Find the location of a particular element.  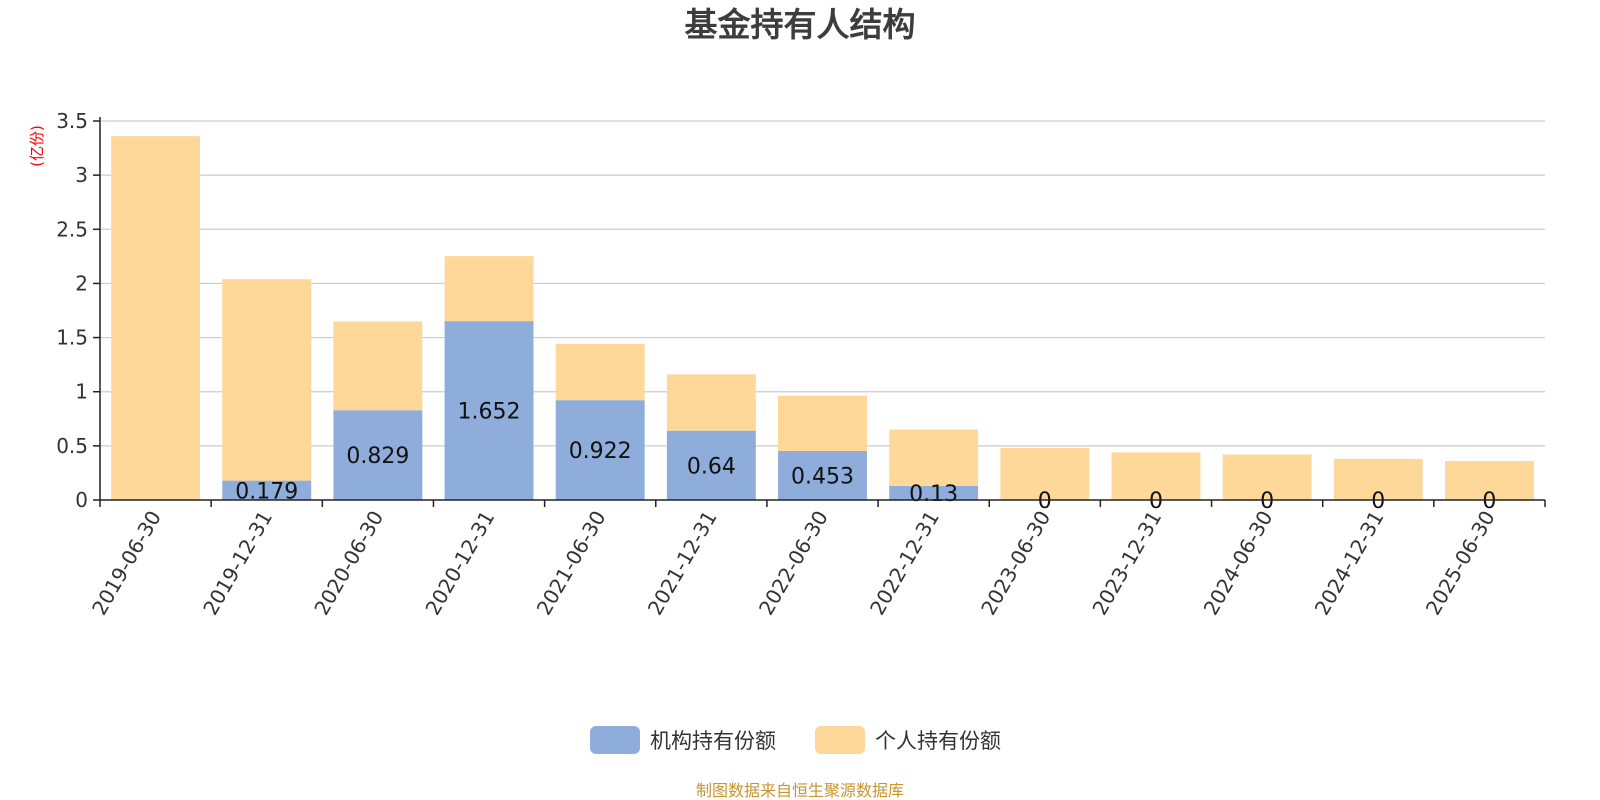

legend-label: 个人持有份额 is located at coordinates (938, 741).